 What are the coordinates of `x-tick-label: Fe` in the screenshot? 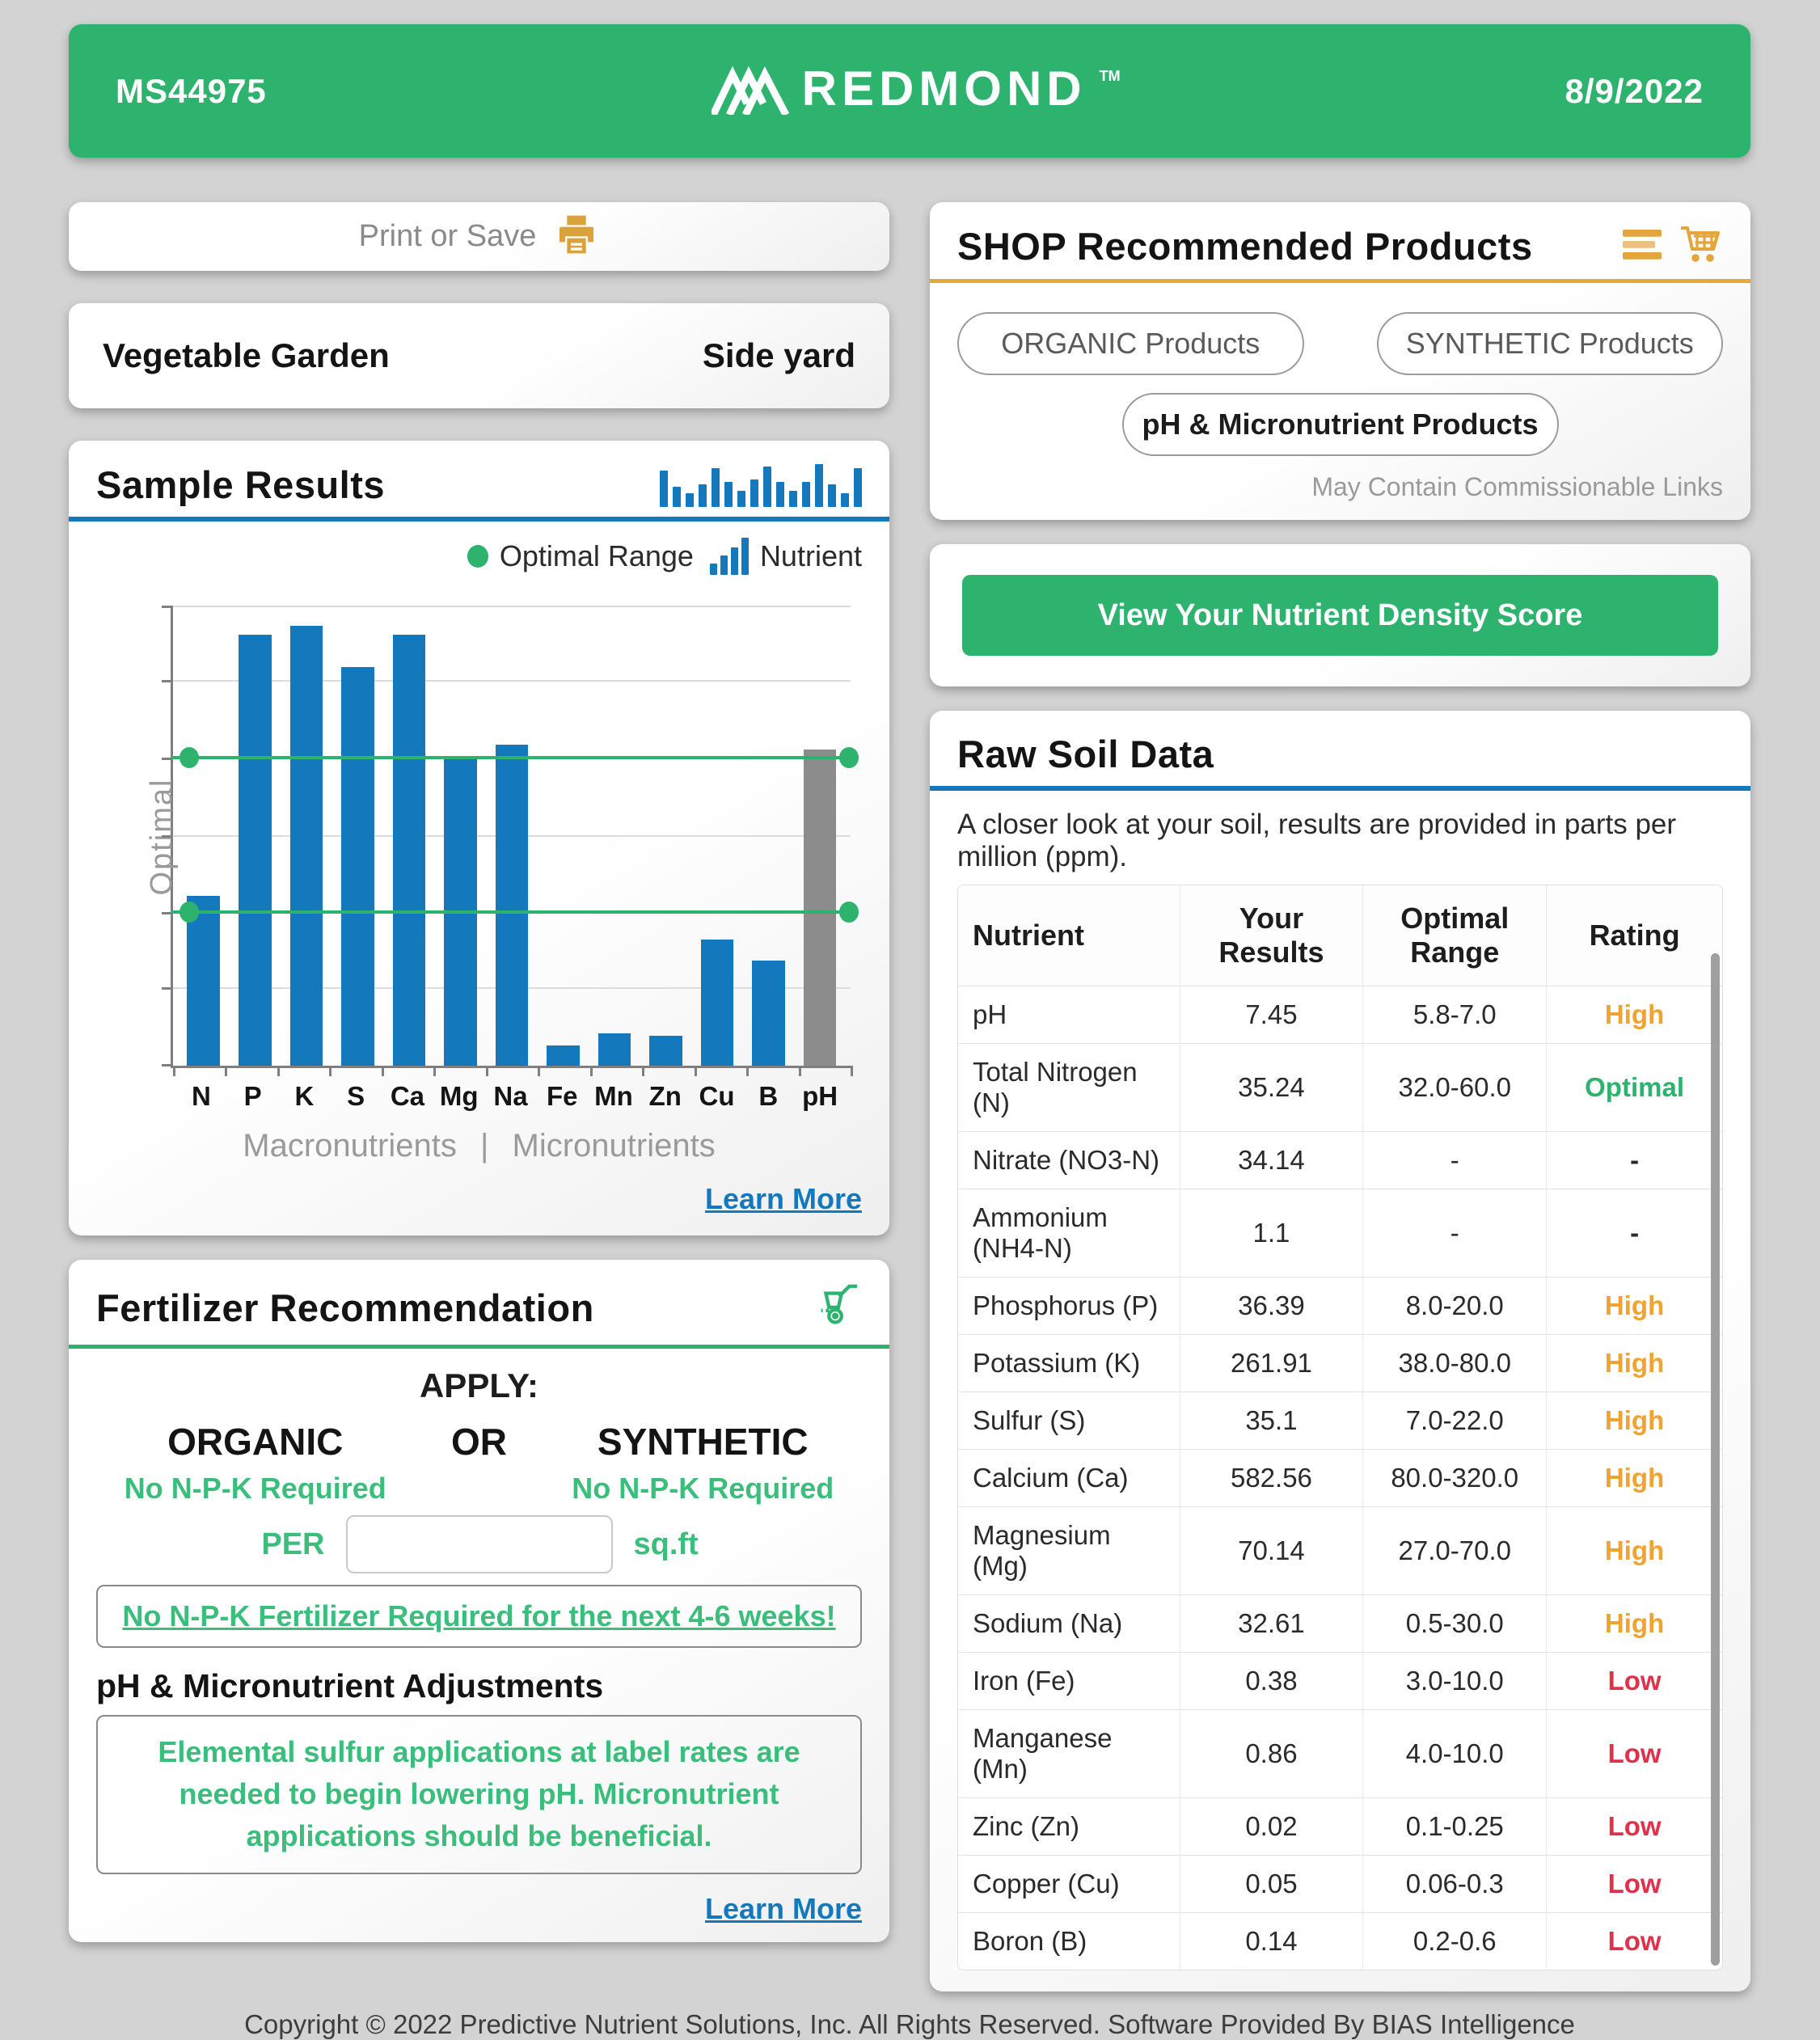 It's located at (562, 1096).